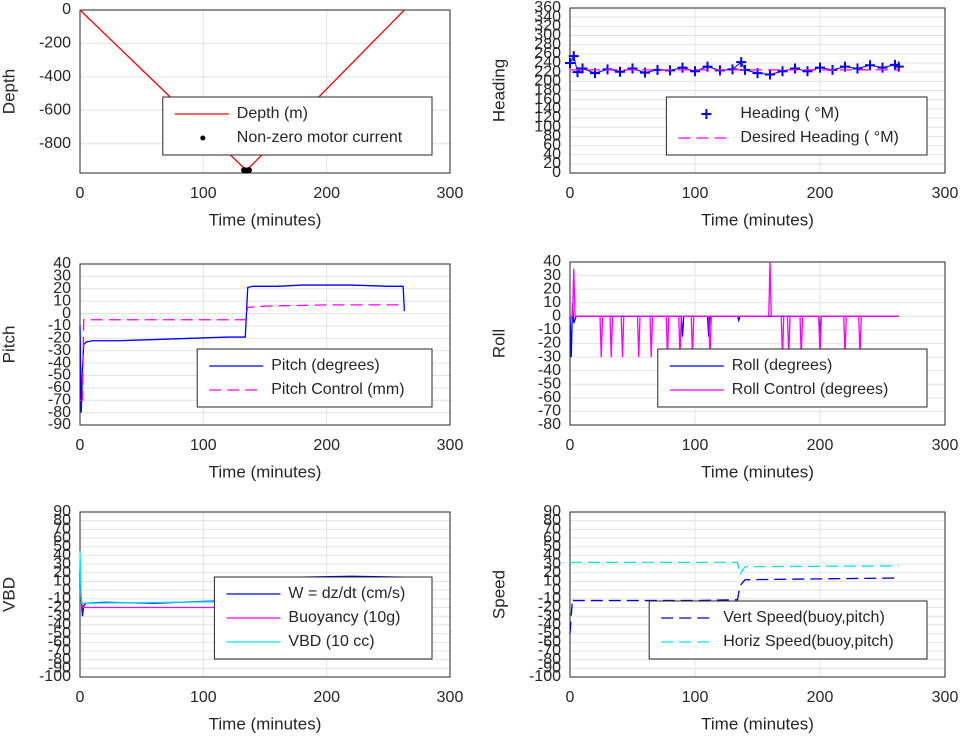 This screenshot has width=961, height=736. Describe the element at coordinates (331, 641) in the screenshot. I see `legend-label: VBD (10 cc)` at that location.